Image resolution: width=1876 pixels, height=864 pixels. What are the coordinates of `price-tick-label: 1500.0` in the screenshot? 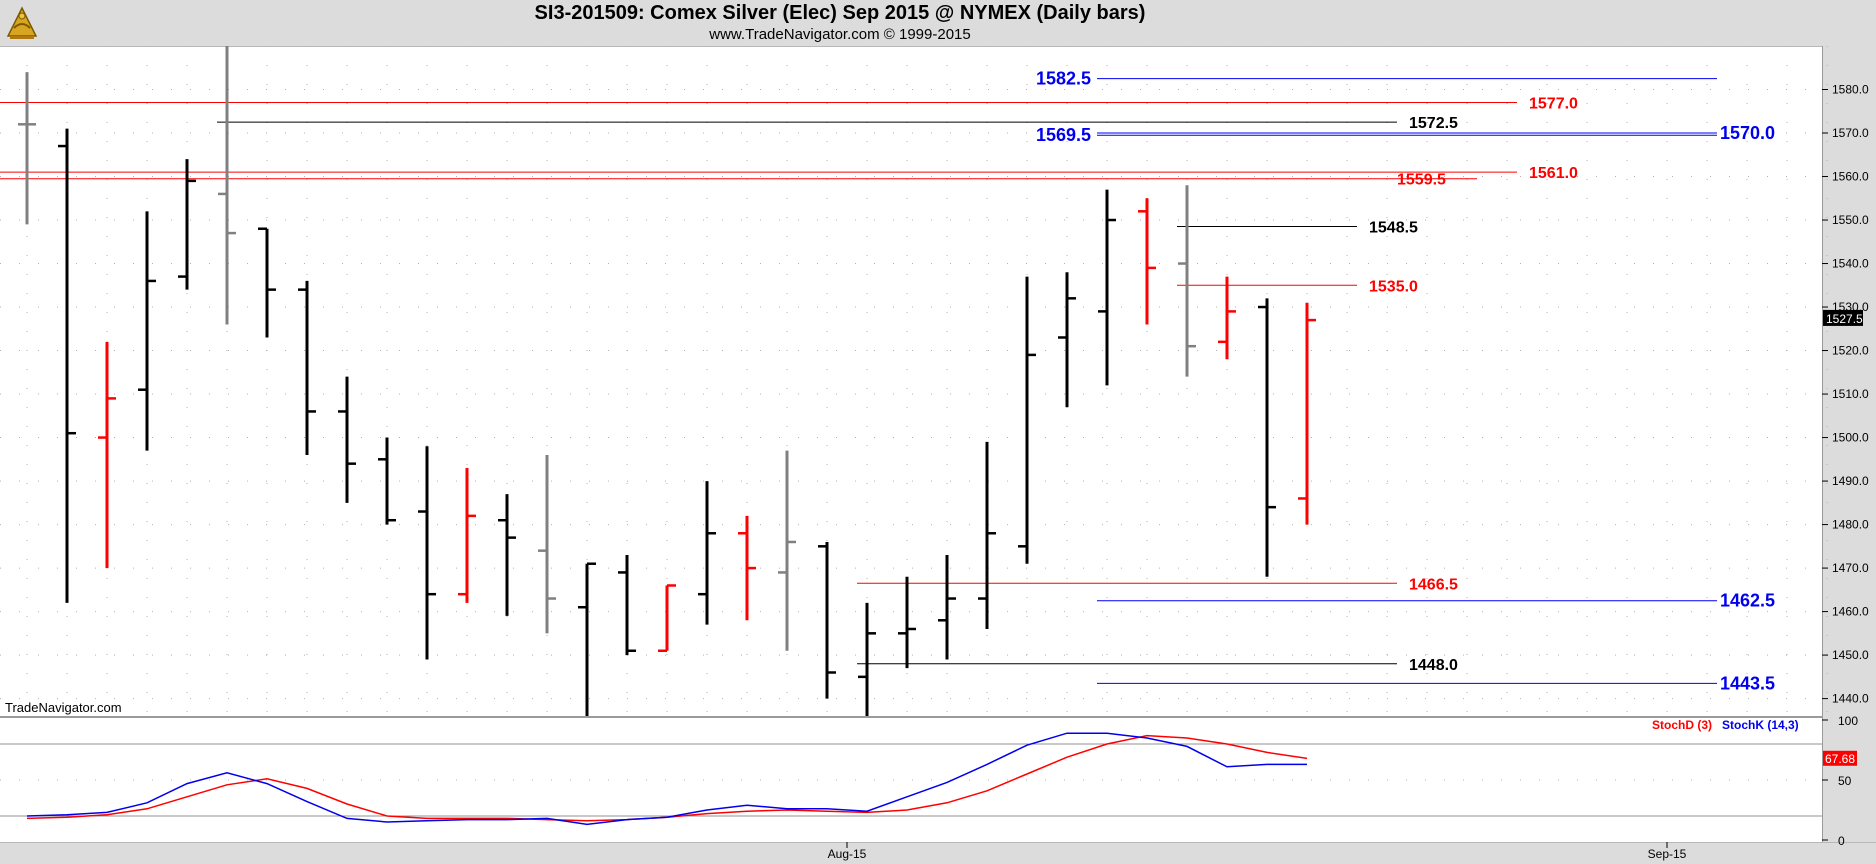 It's located at (1850, 438).